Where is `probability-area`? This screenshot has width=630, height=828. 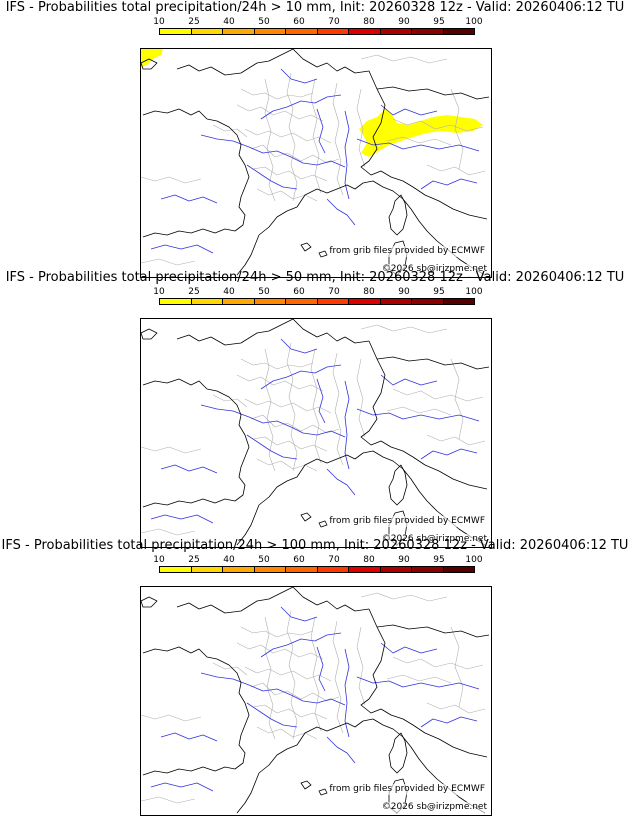 probability-area is located at coordinates (152, 58).